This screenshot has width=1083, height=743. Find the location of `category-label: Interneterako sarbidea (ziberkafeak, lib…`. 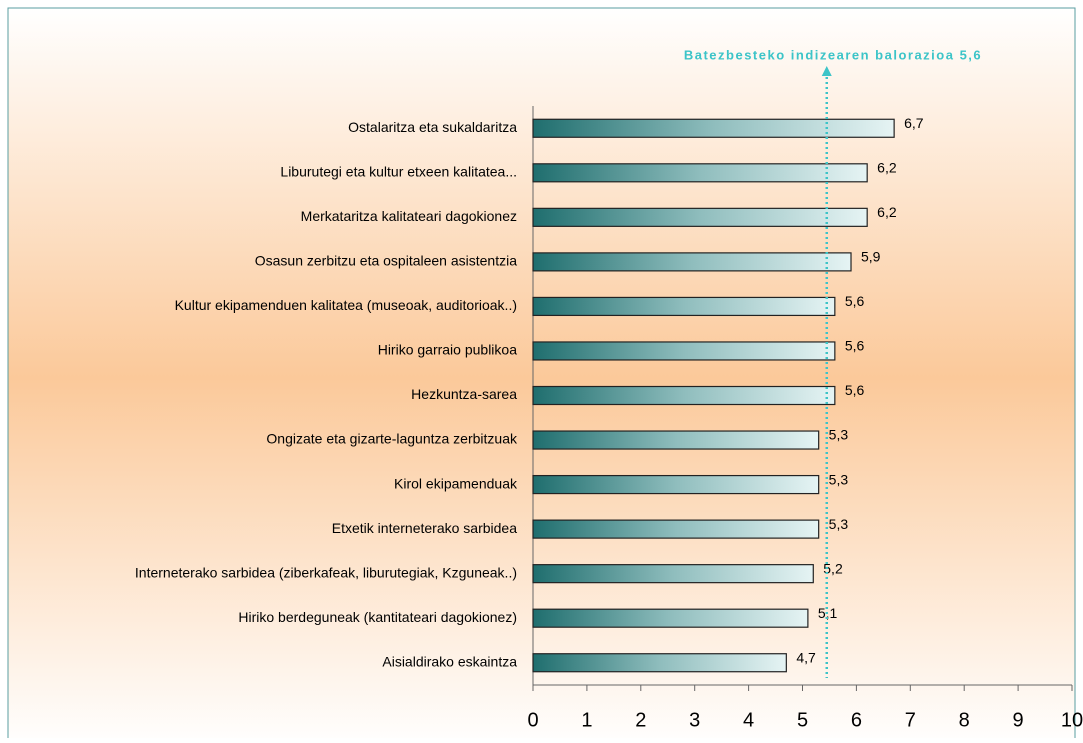

category-label: Interneterako sarbidea (ziberkafeak, lib… is located at coordinates (326, 572).